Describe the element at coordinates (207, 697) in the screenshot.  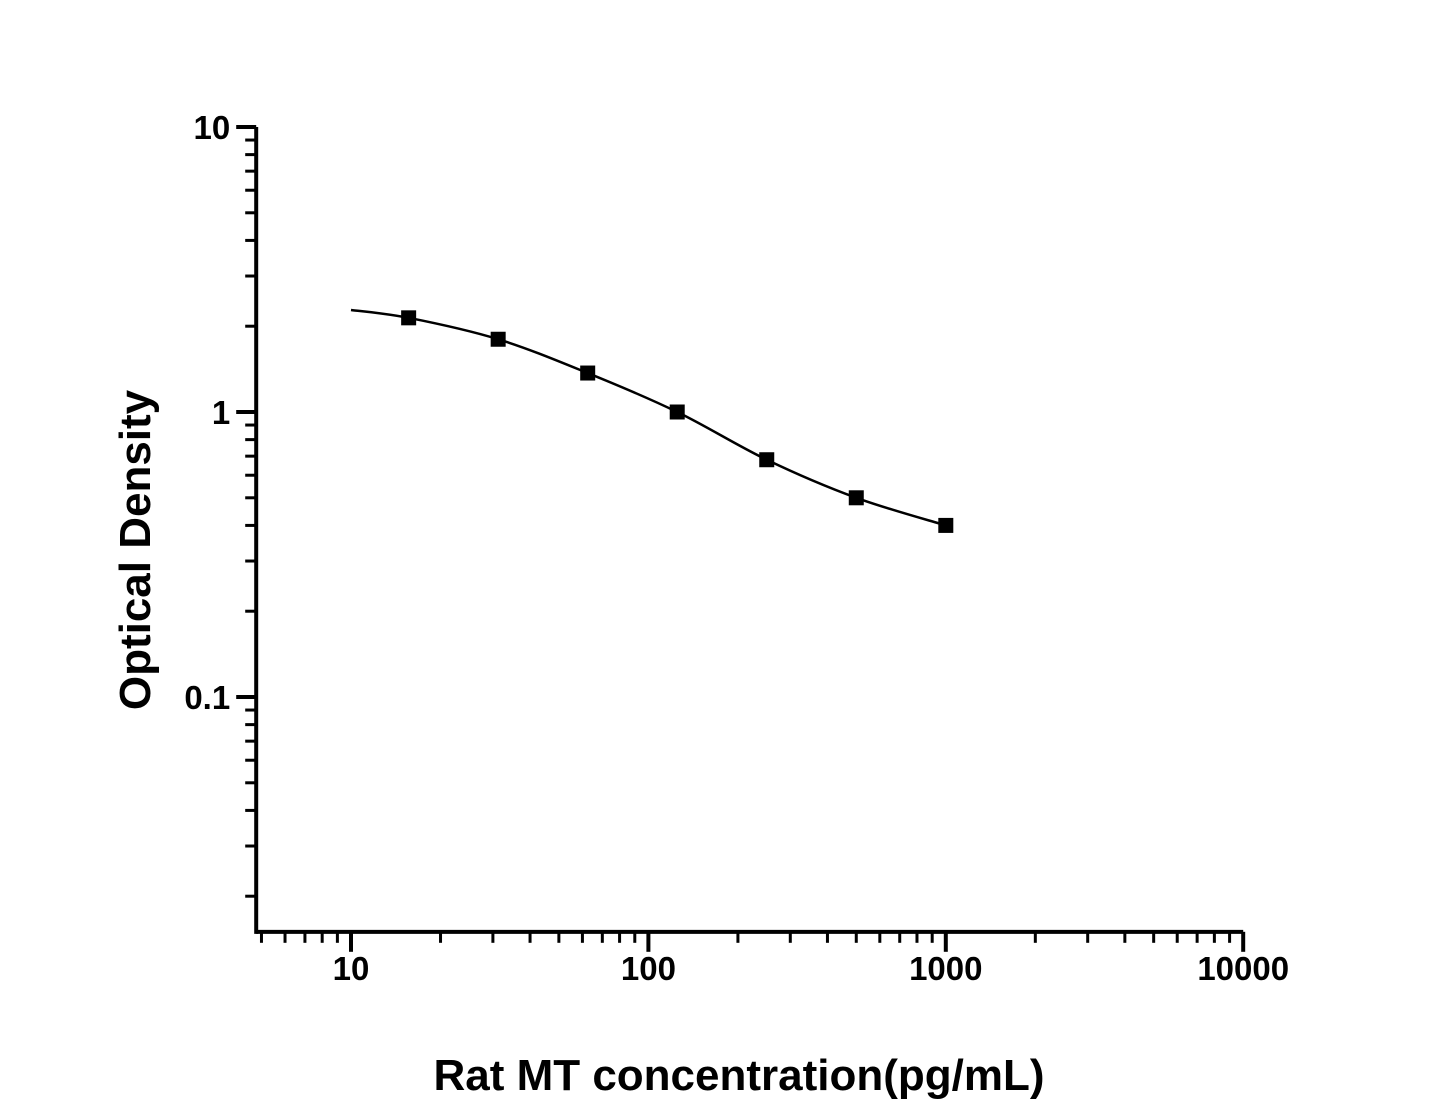
I see `y-tick-label: 0.1` at that location.